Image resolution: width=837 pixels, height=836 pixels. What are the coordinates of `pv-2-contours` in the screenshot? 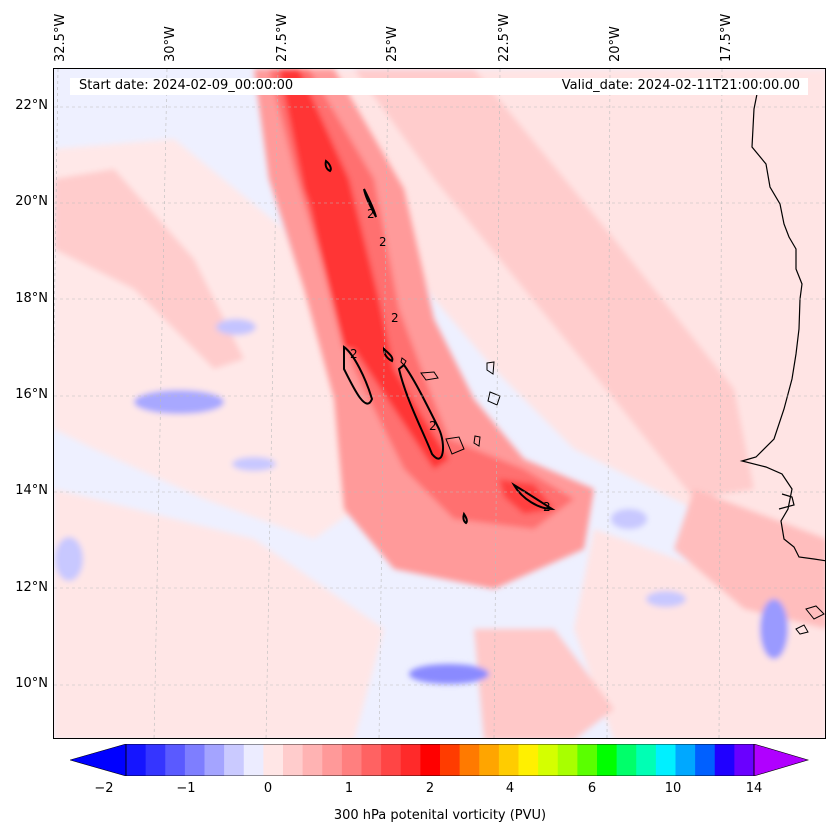 It's located at (440, 342).